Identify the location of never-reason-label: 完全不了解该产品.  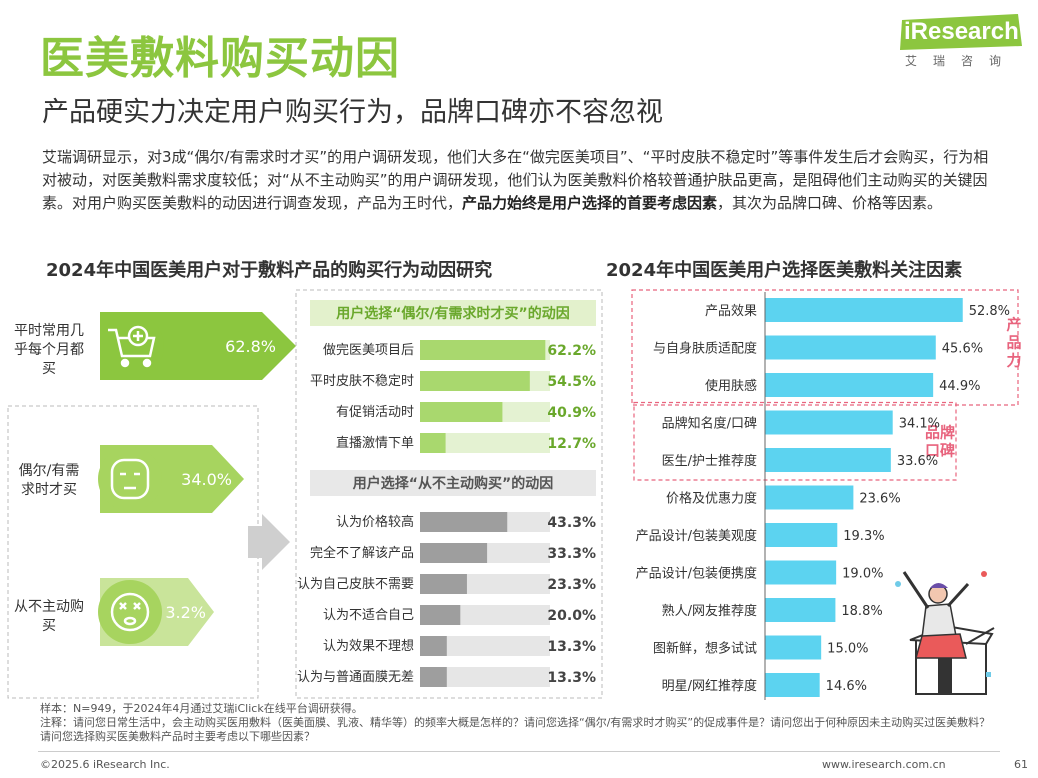
(362, 553).